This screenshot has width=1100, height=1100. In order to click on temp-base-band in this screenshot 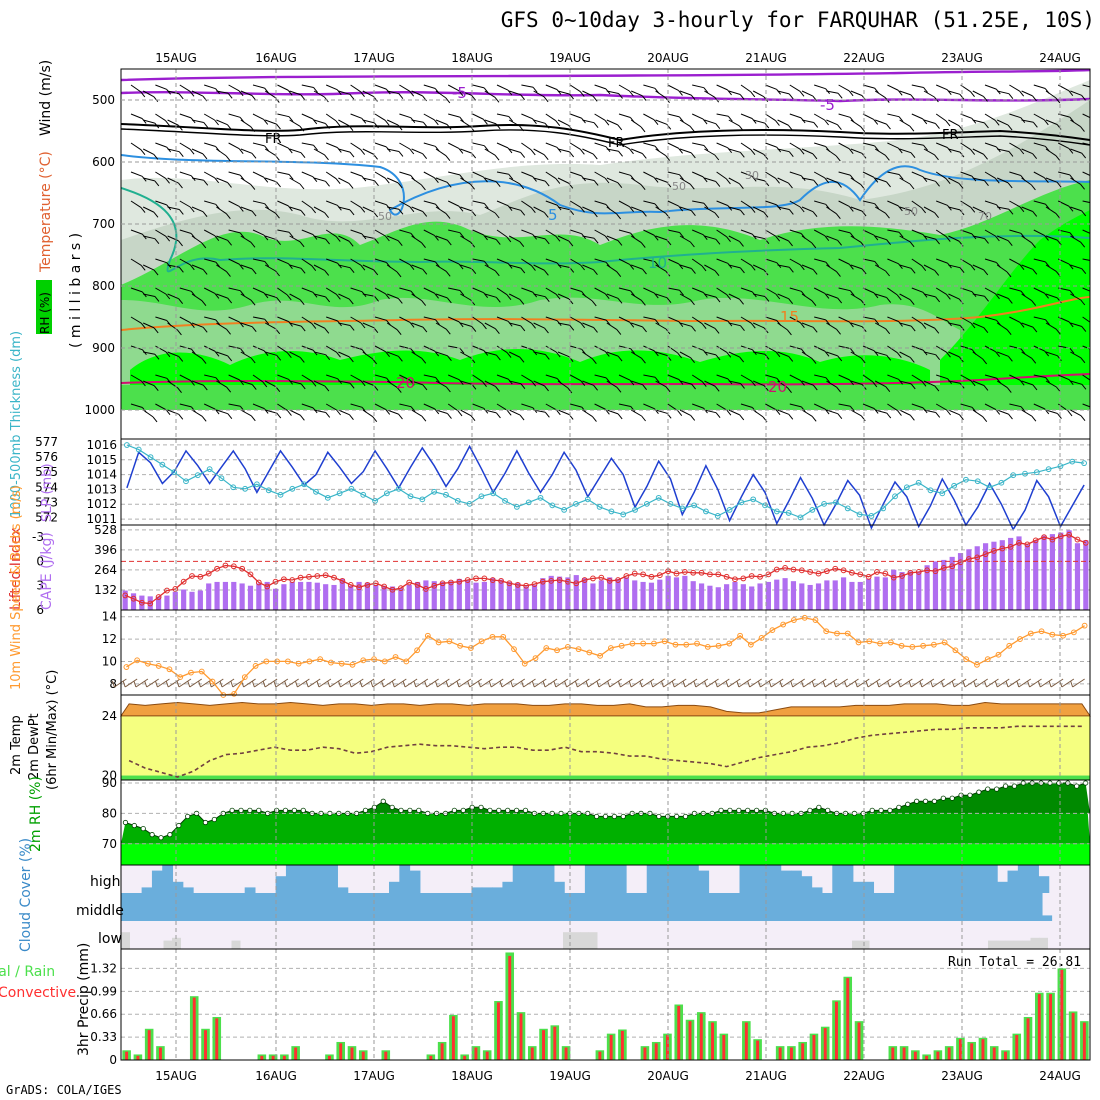, I will do `click(605, 777)`.